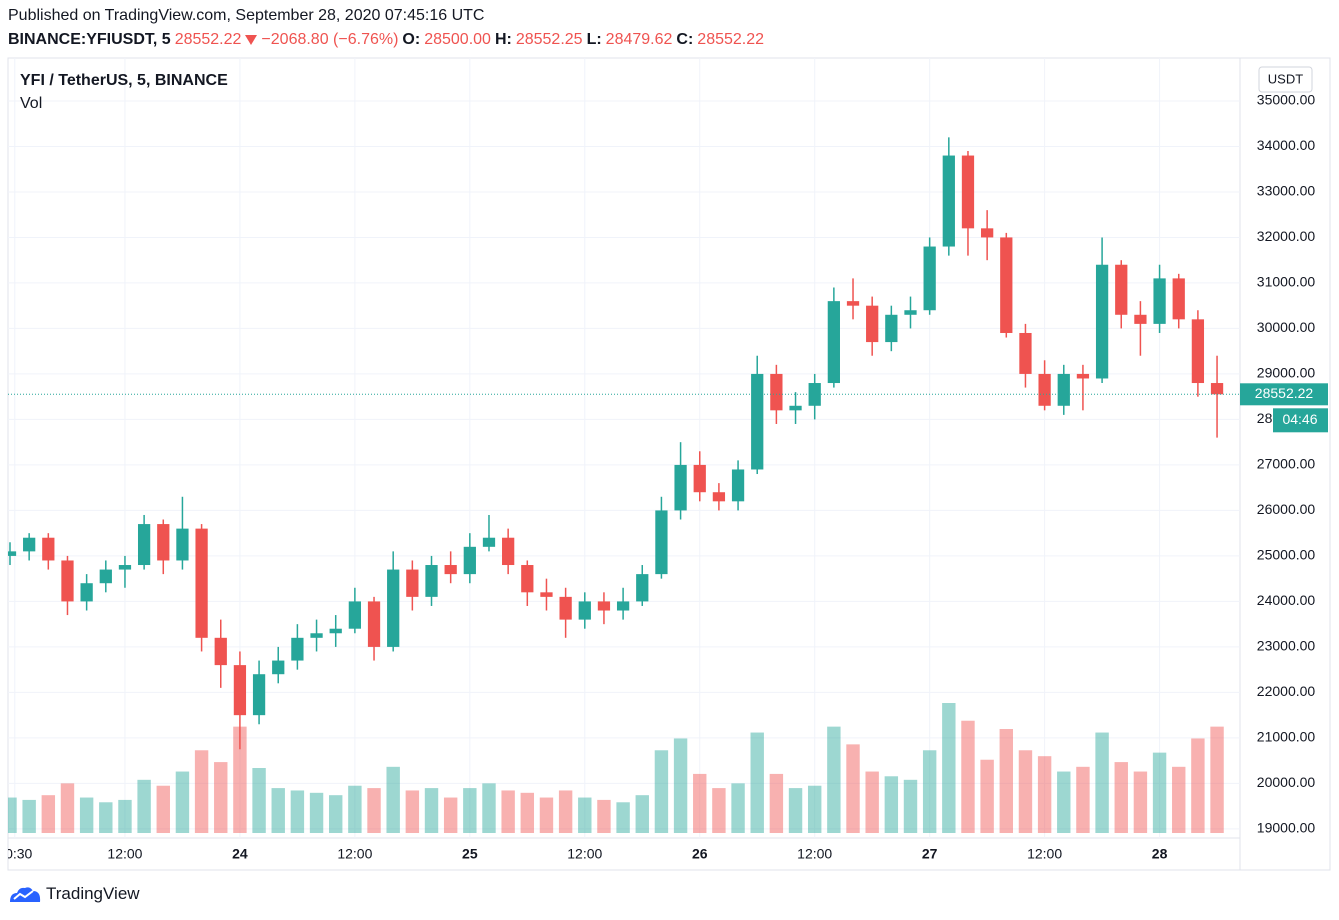 The image size is (1339, 920). What do you see at coordinates (930, 854) in the screenshot?
I see `x-tick-label: 27` at bounding box center [930, 854].